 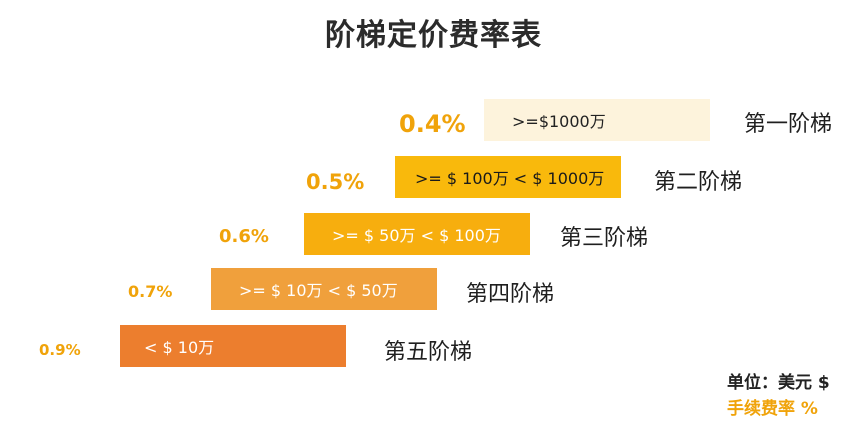 I want to click on tier-3-range: >= $ 50万 < $ 100万, so click(x=416, y=235).